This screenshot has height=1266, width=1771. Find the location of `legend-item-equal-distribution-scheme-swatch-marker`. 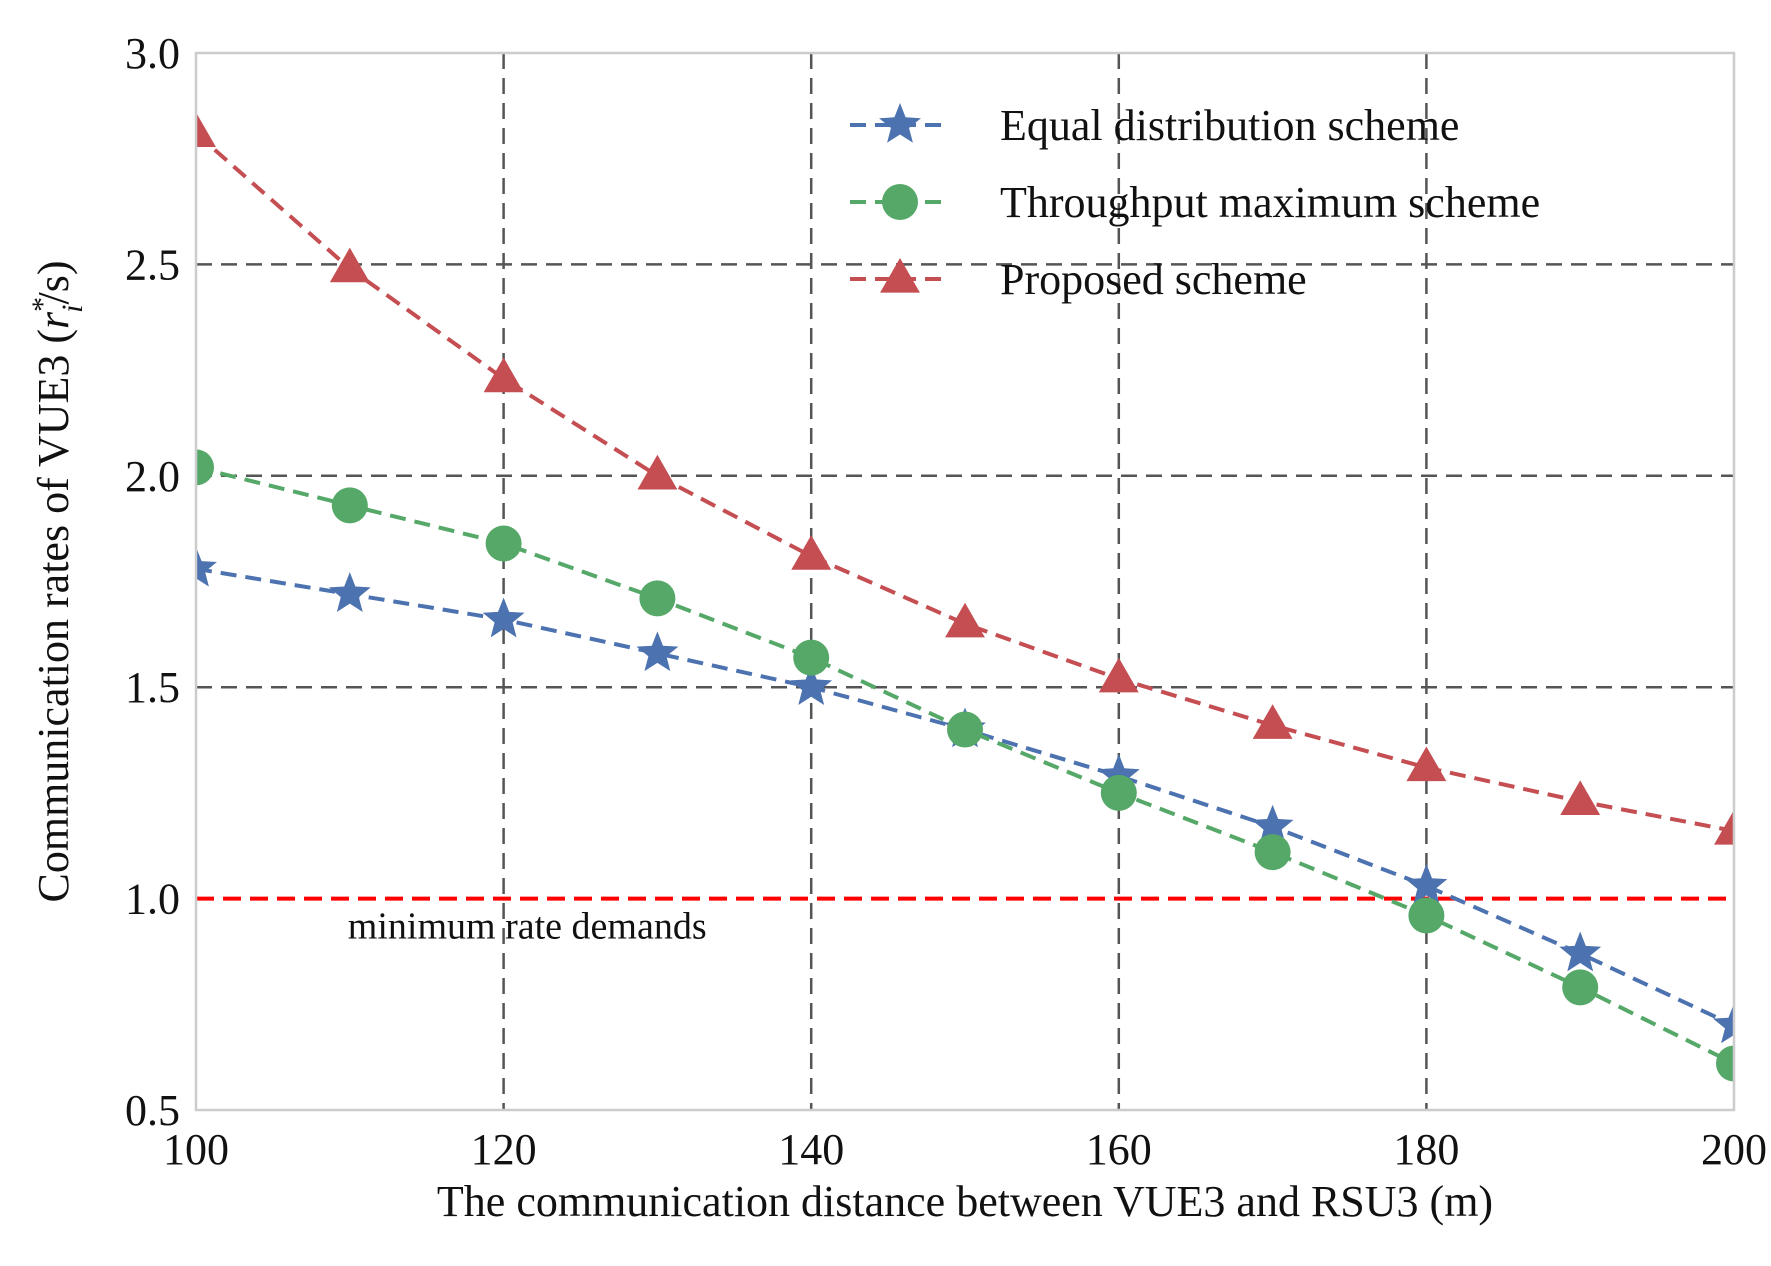

legend-item-equal-distribution-scheme-swatch-marker is located at coordinates (900, 123).